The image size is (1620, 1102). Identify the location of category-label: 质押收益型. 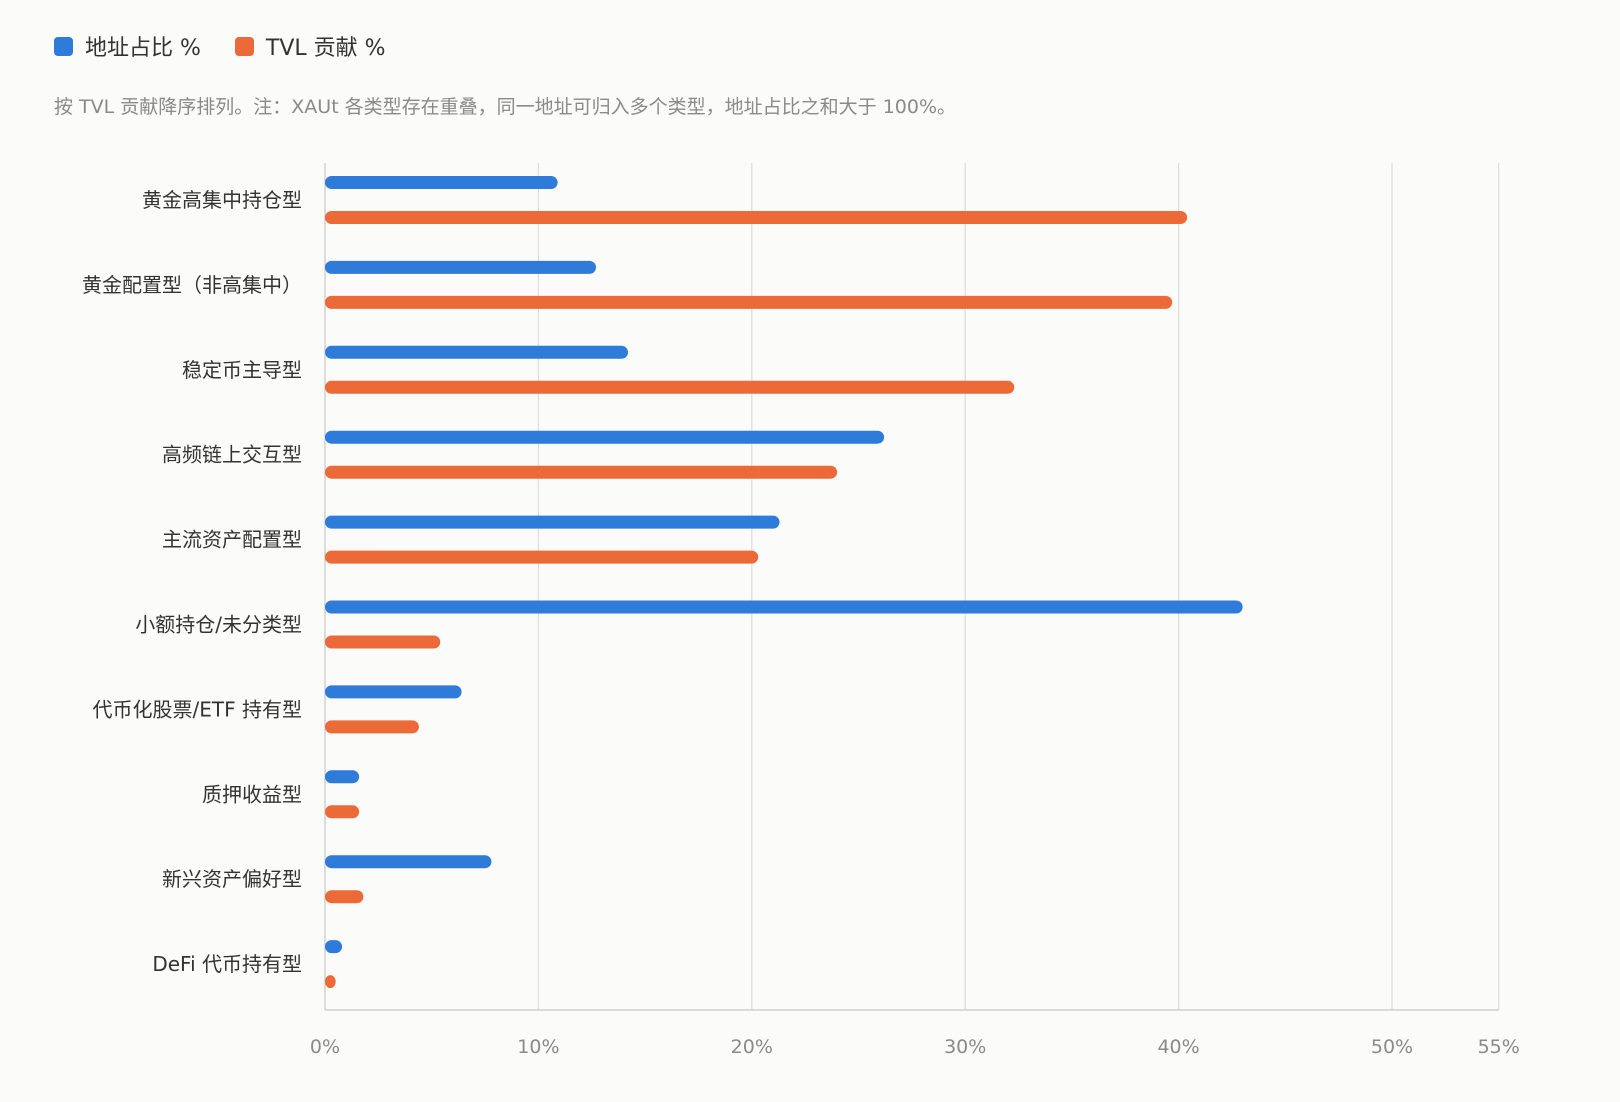
(252, 794).